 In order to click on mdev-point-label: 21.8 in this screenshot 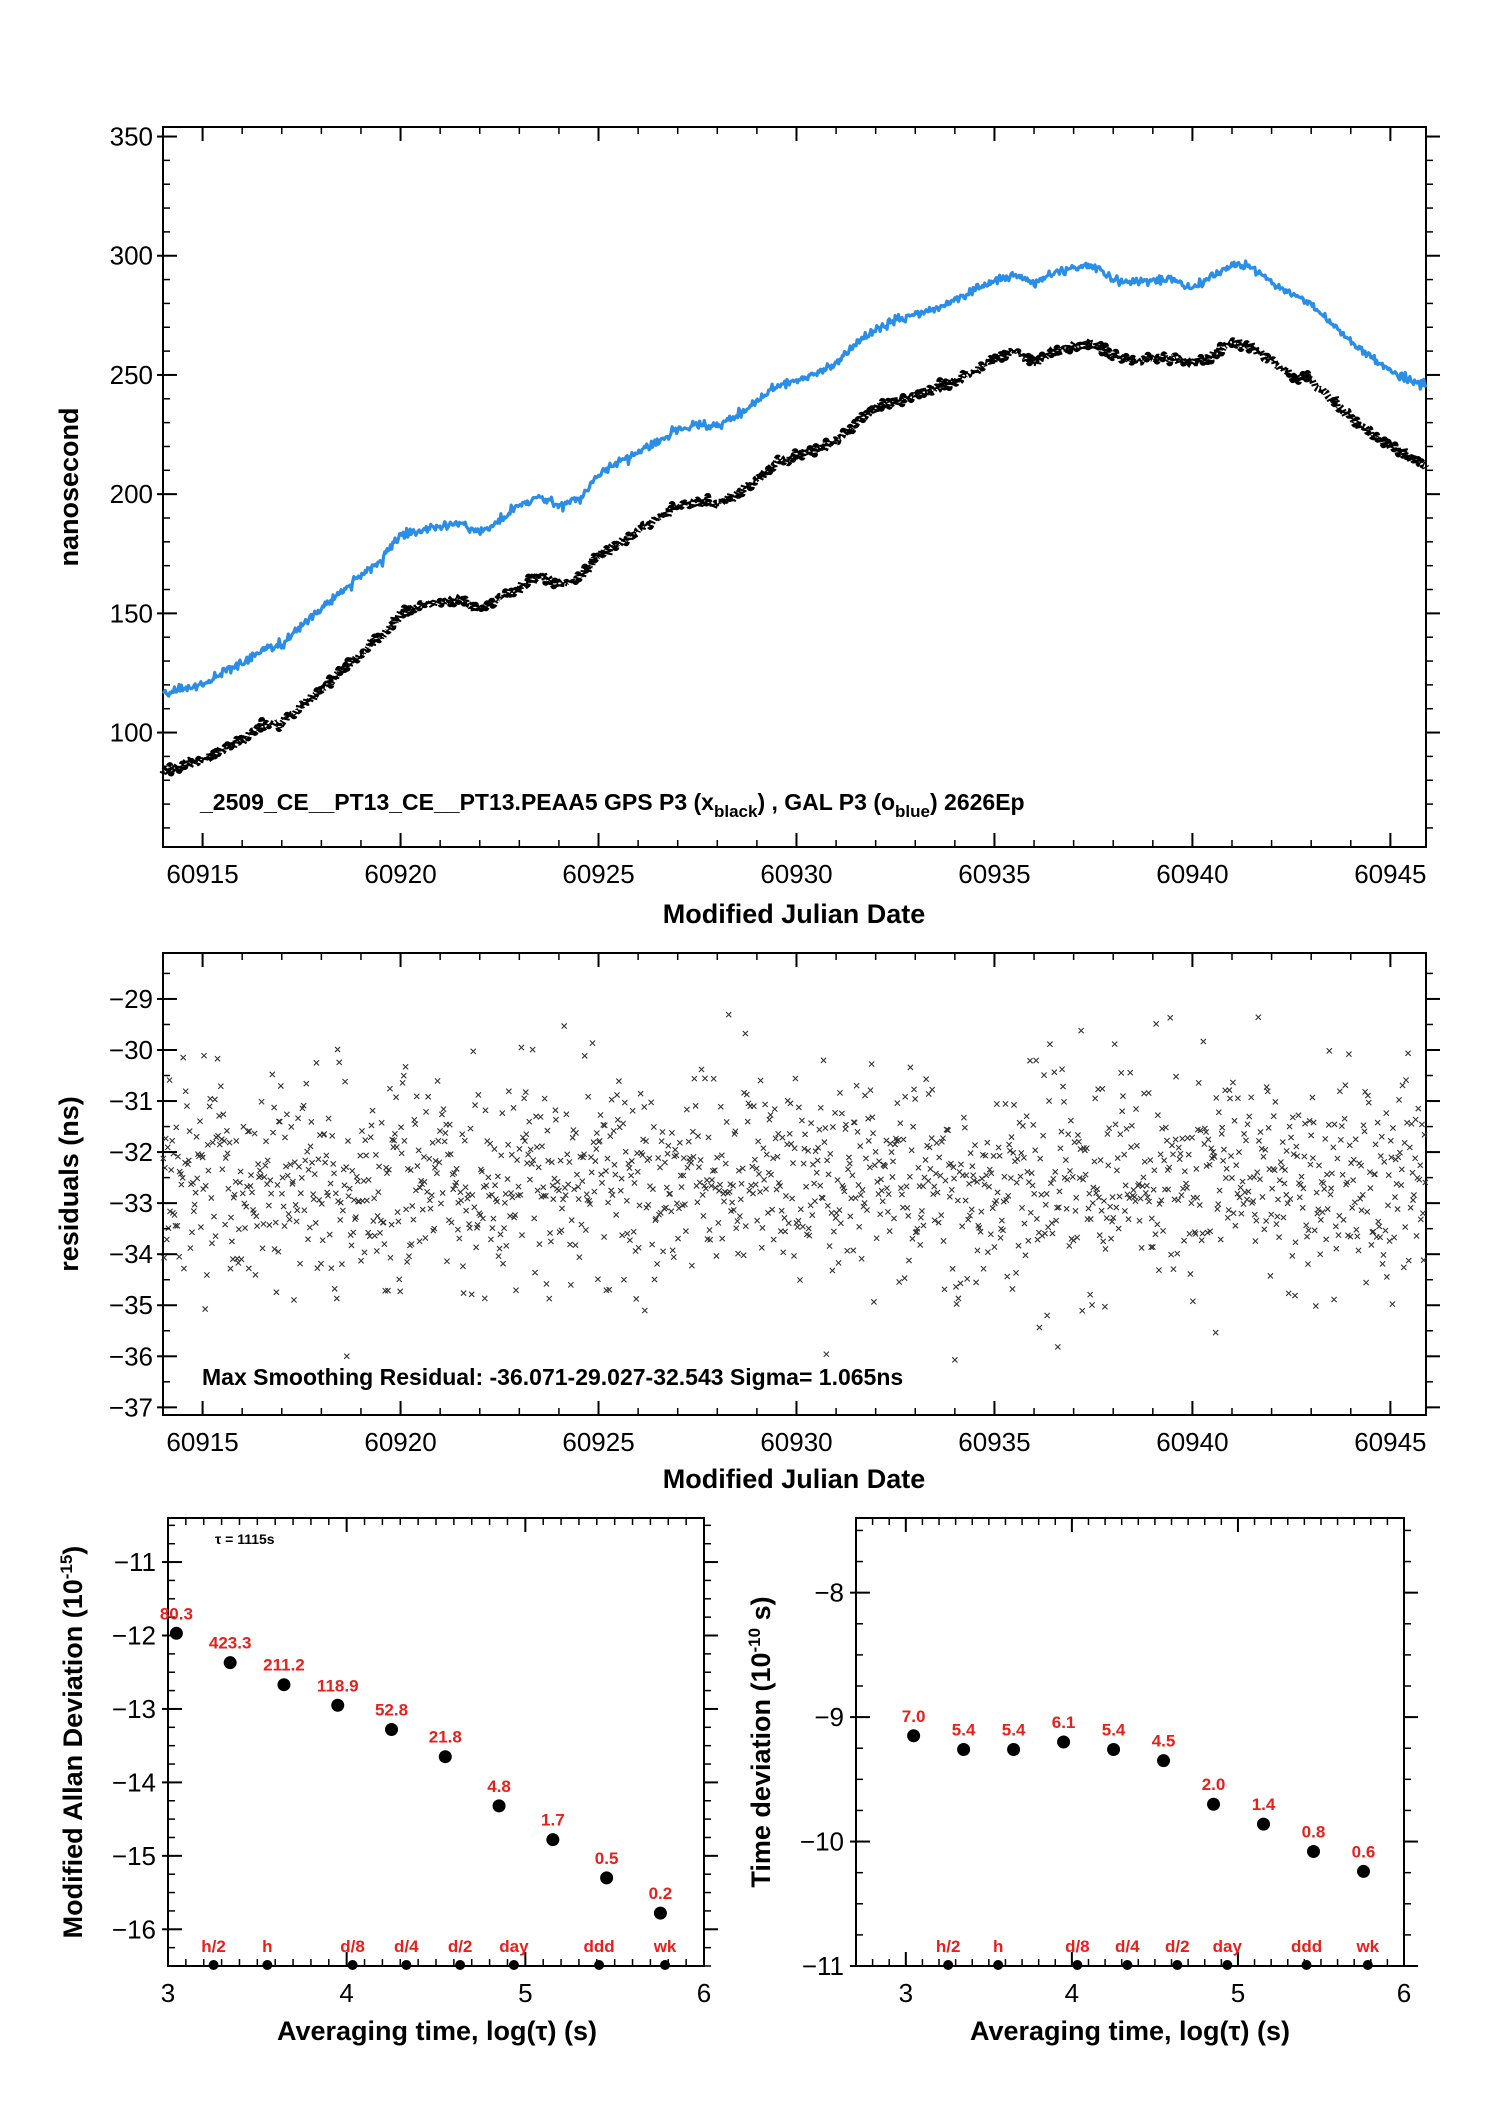, I will do `click(445, 1737)`.